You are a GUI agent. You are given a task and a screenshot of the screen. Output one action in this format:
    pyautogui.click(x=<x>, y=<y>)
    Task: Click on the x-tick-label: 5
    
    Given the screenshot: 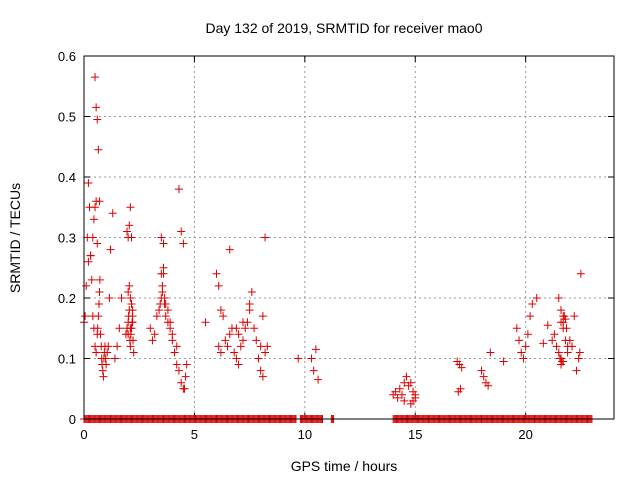 What is the action you would take?
    pyautogui.click(x=194, y=434)
    